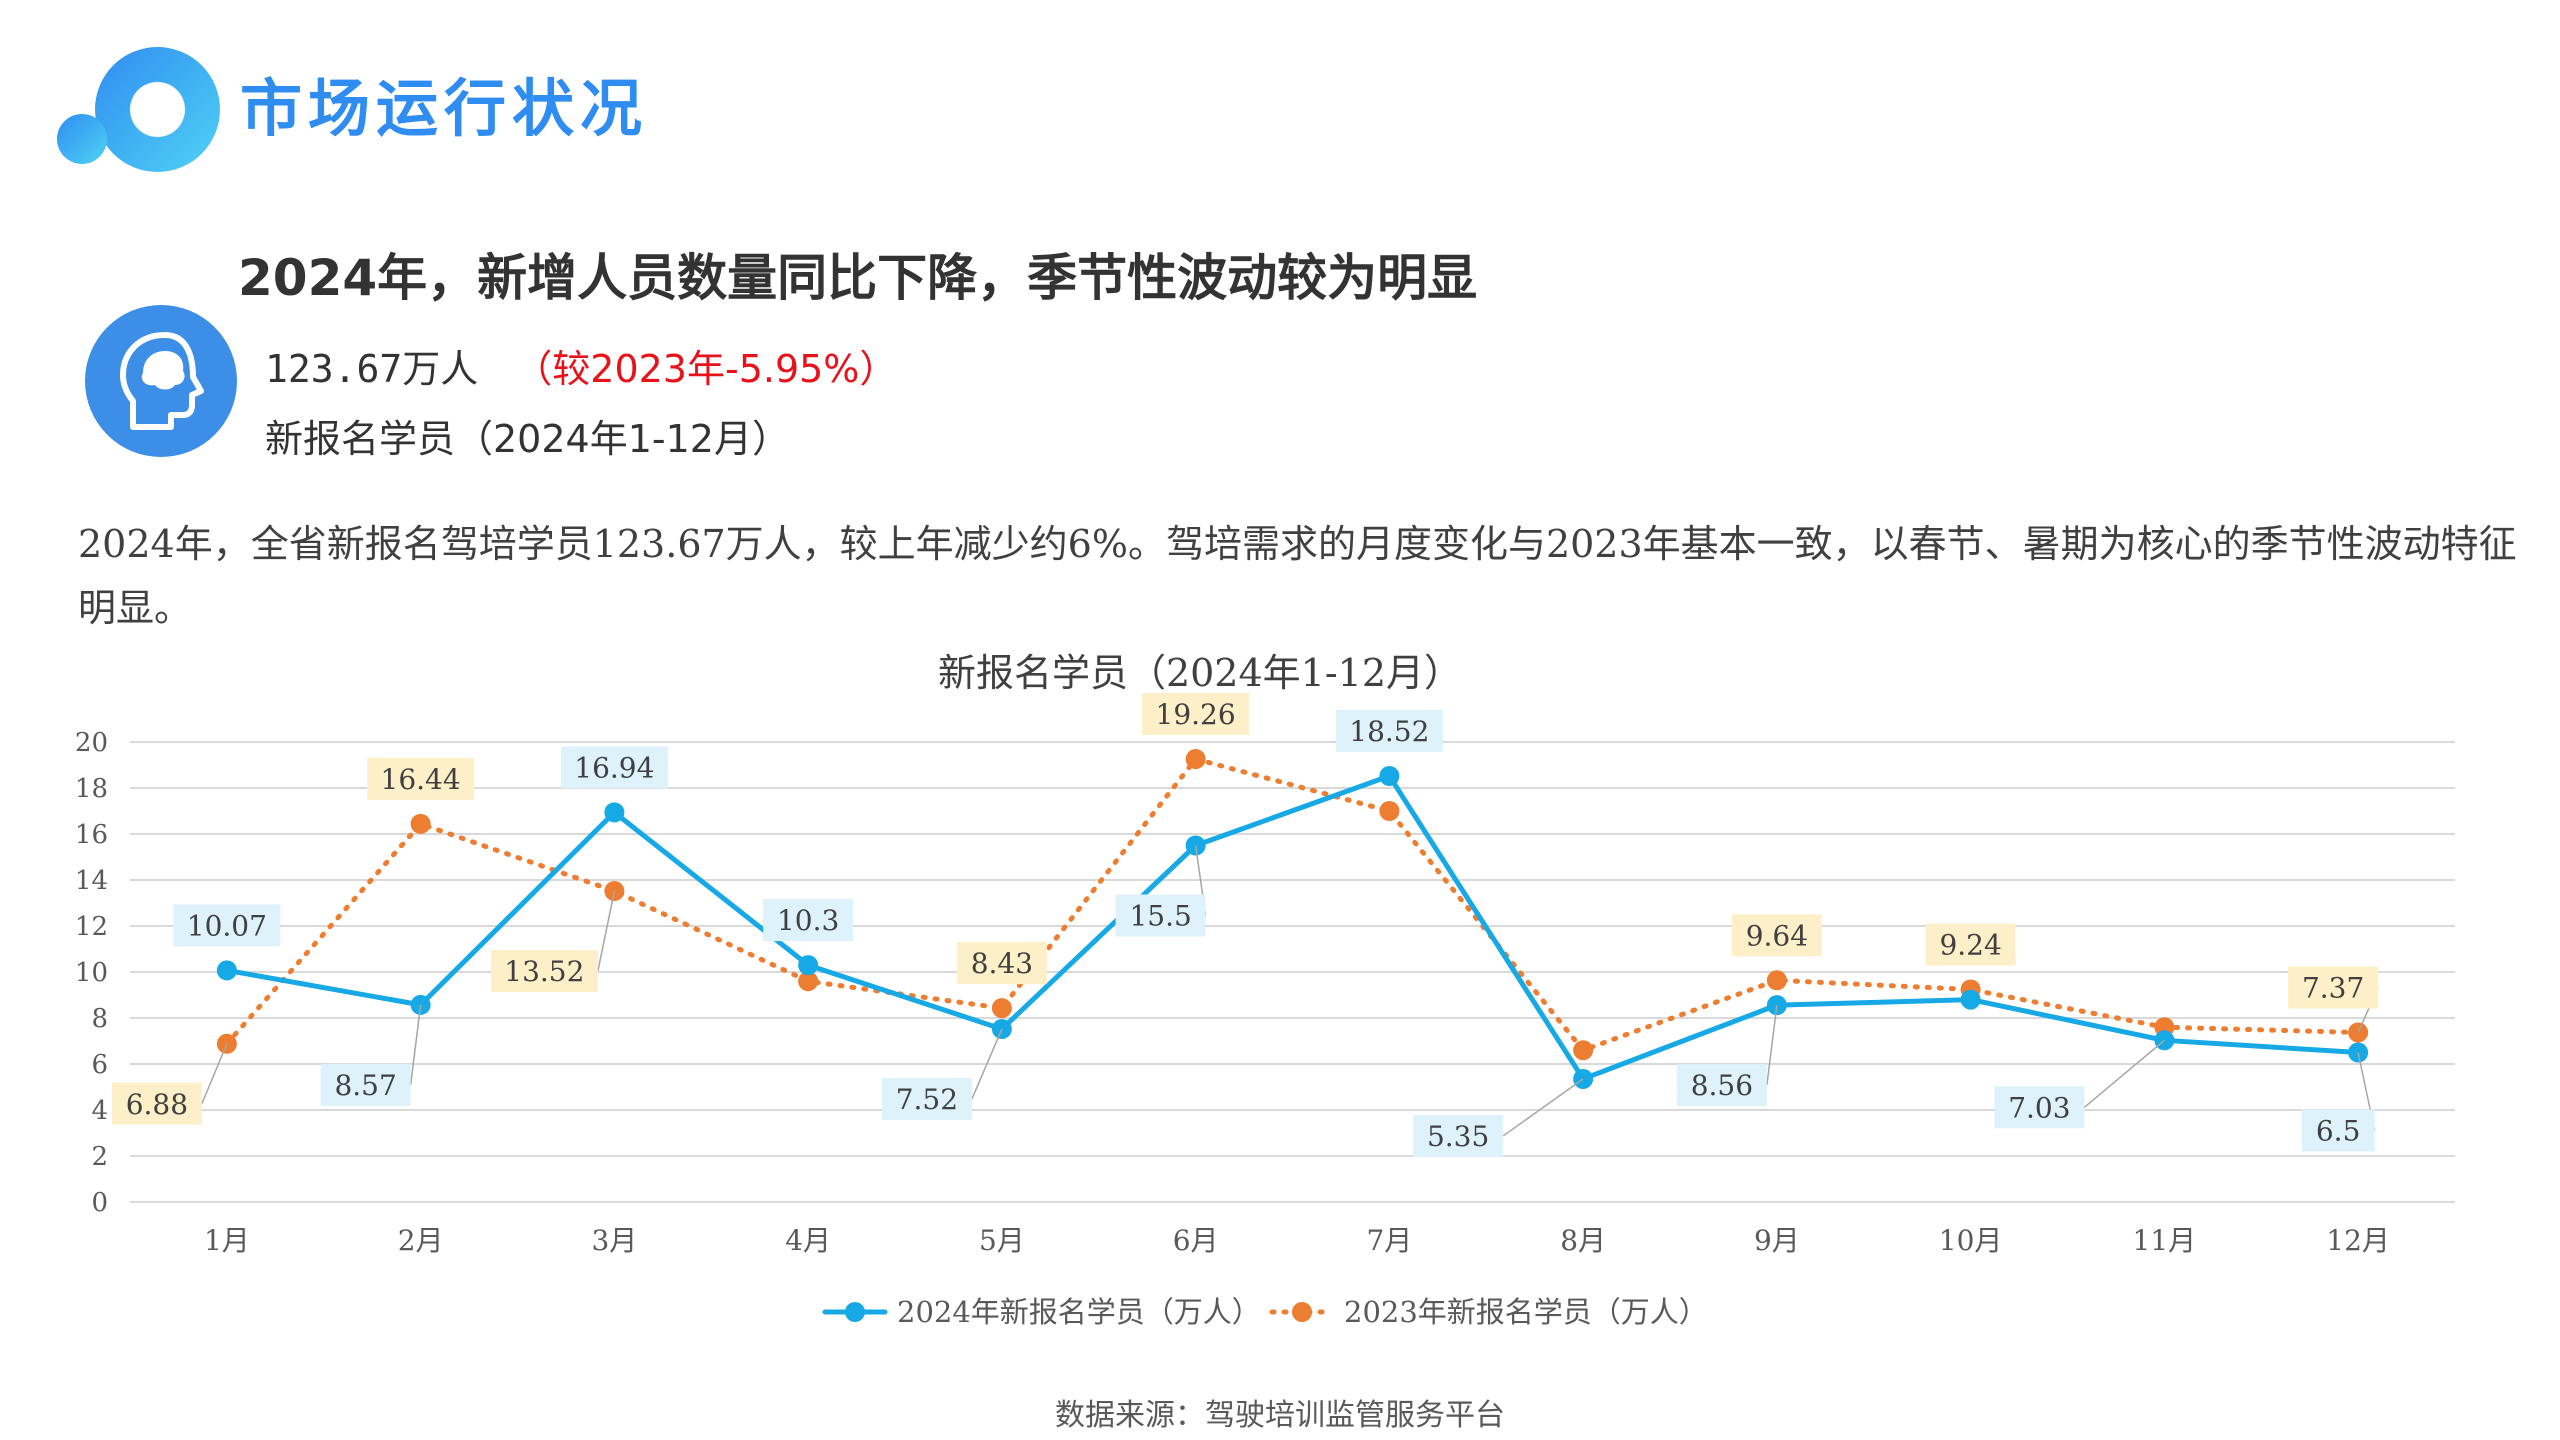 This screenshot has height=1440, width=2560. I want to click on y-tick-label: 12, so click(91, 927).